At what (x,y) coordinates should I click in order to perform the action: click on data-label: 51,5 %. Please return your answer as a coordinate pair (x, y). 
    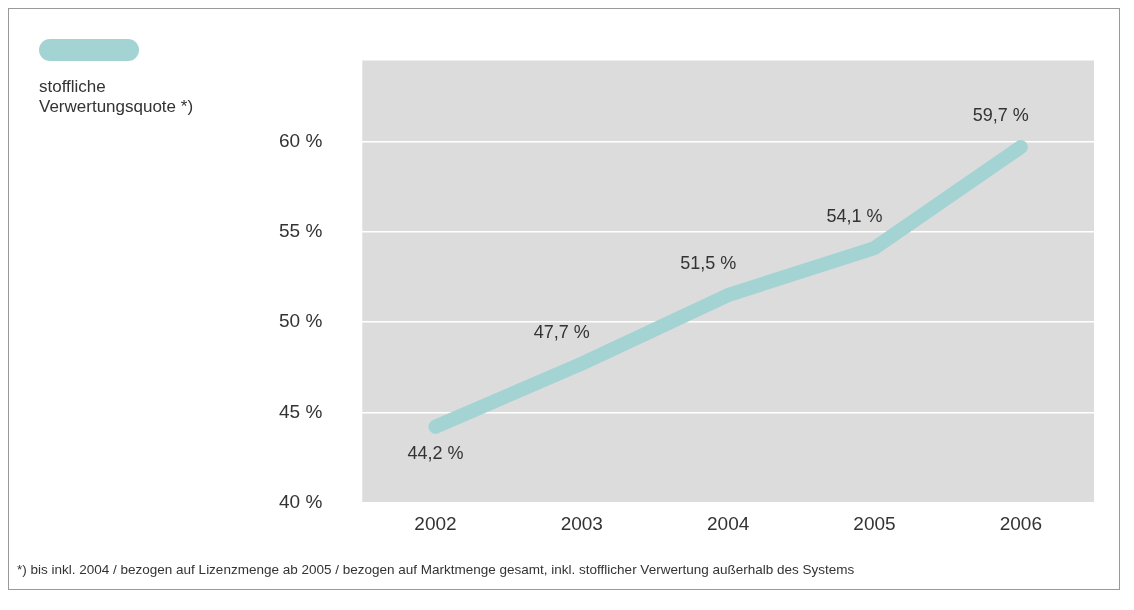
    Looking at the image, I should click on (708, 263).